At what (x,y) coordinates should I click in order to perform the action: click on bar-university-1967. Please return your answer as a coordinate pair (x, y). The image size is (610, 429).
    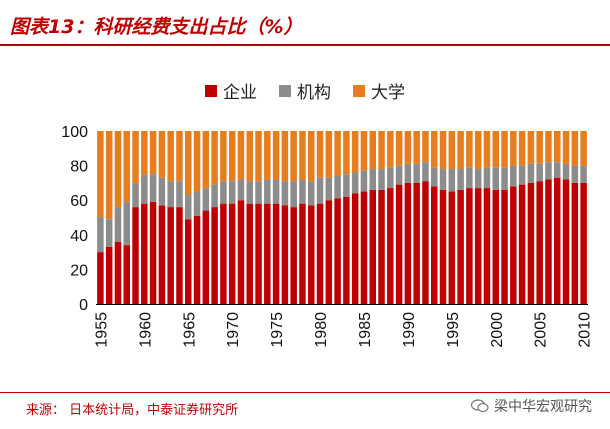
    Looking at the image, I should click on (206, 160).